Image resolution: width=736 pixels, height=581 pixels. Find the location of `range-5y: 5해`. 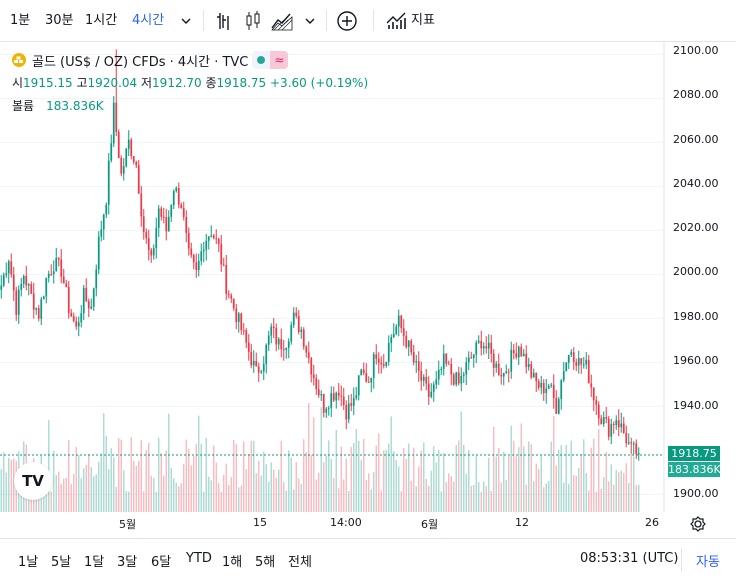

range-5y: 5해 is located at coordinates (265, 562).